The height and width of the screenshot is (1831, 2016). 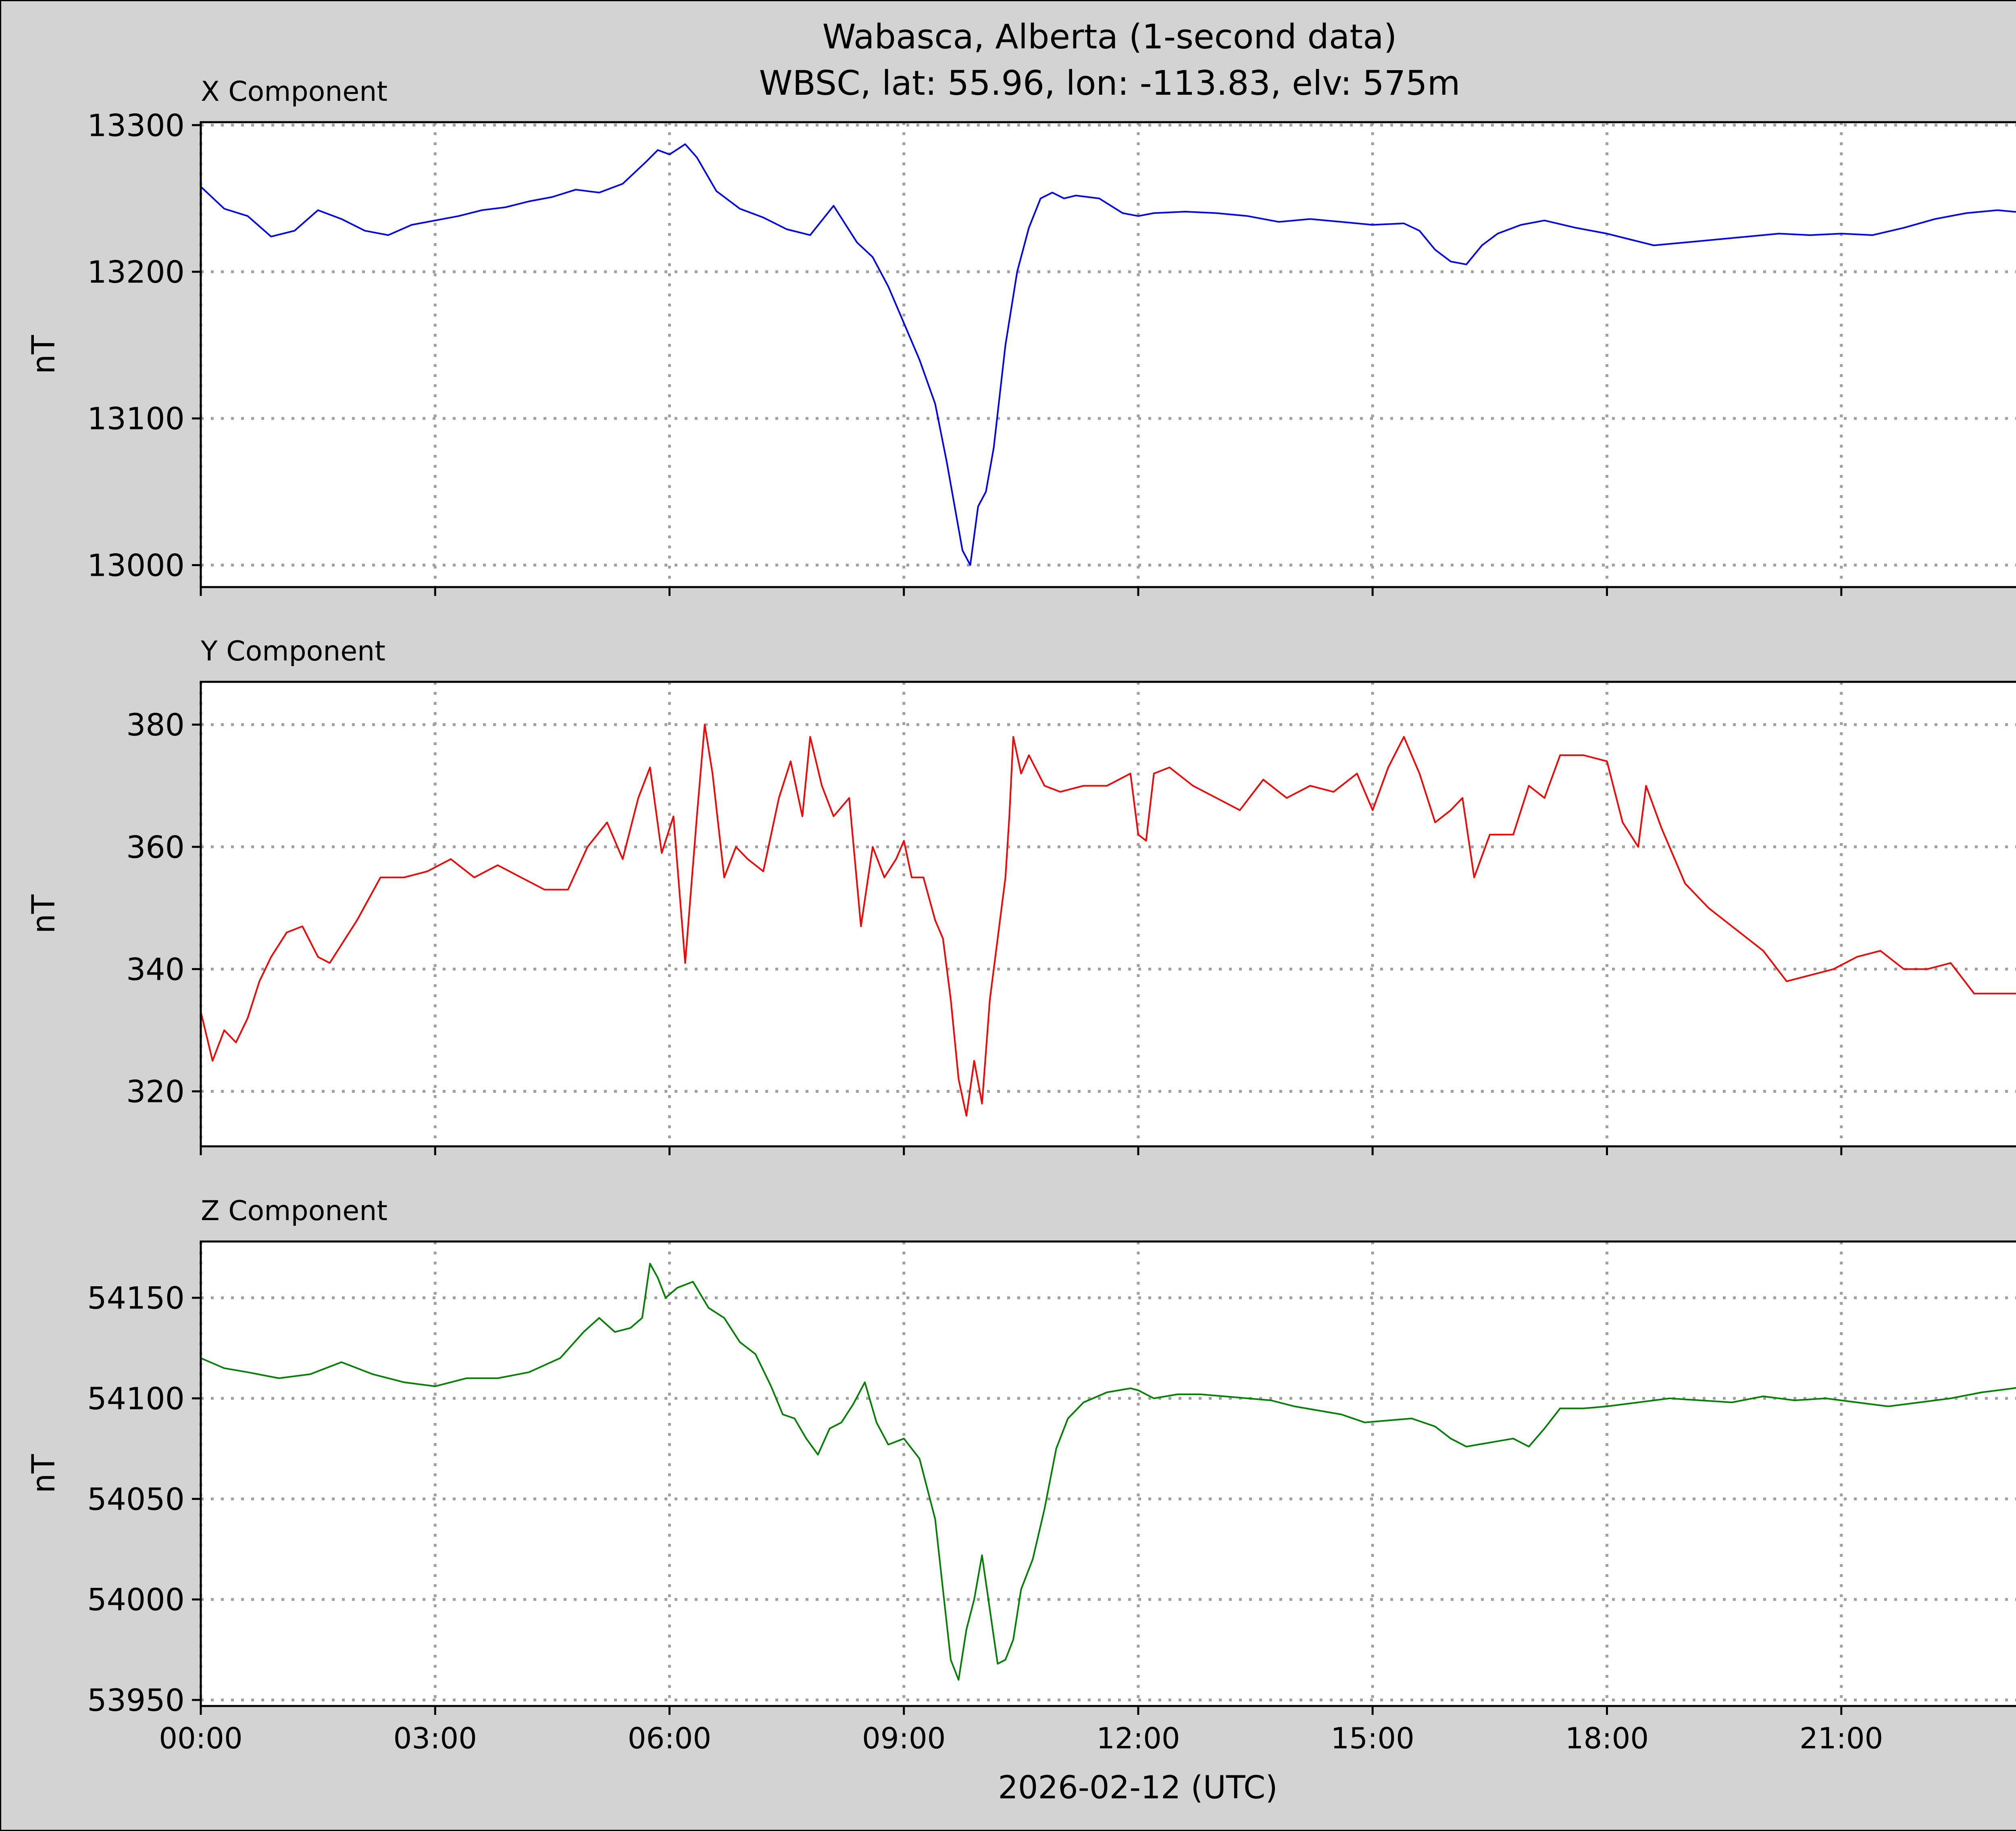 What do you see at coordinates (1109, 36) in the screenshot?
I see `figure-title-line1: Wabasca, Alberta (1-second data)` at bounding box center [1109, 36].